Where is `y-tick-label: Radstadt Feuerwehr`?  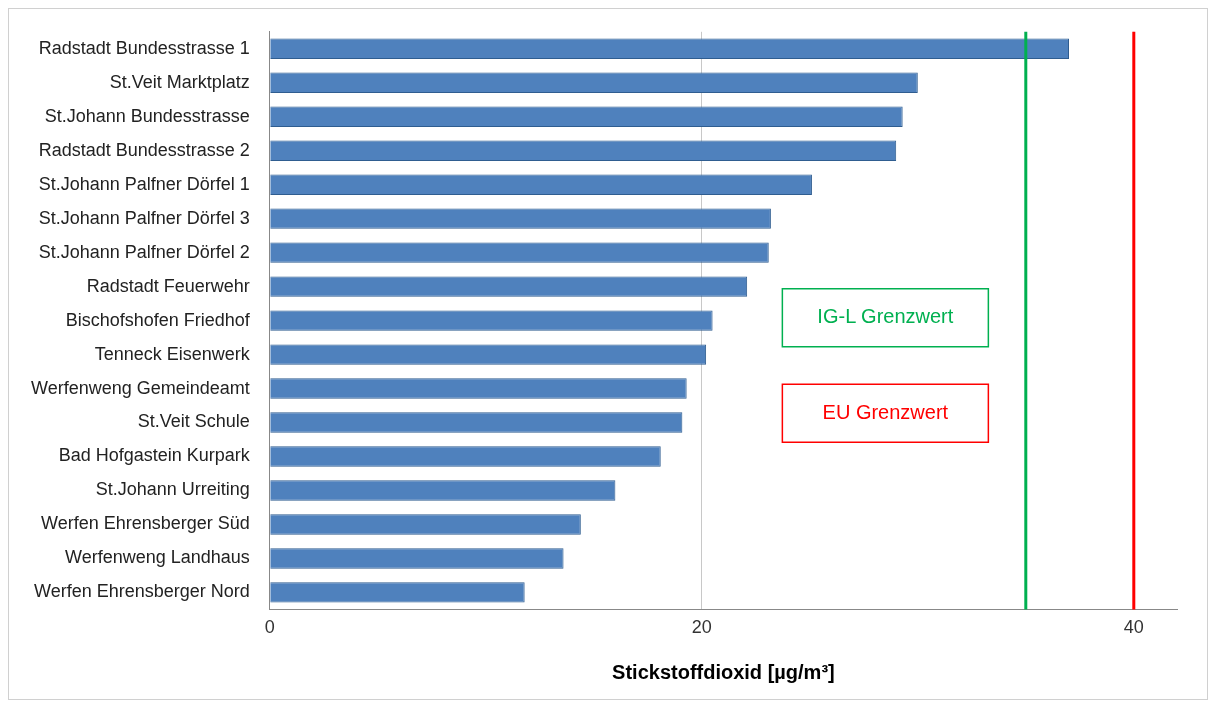
y-tick-label: Radstadt Feuerwehr is located at coordinates (168, 285).